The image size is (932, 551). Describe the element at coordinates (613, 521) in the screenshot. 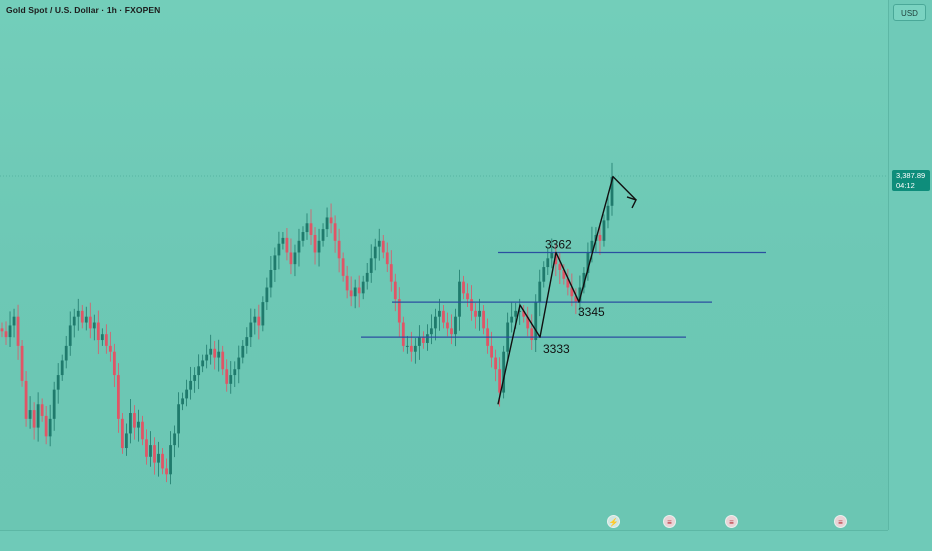

I see `lightning-event-icon: ⚡` at that location.